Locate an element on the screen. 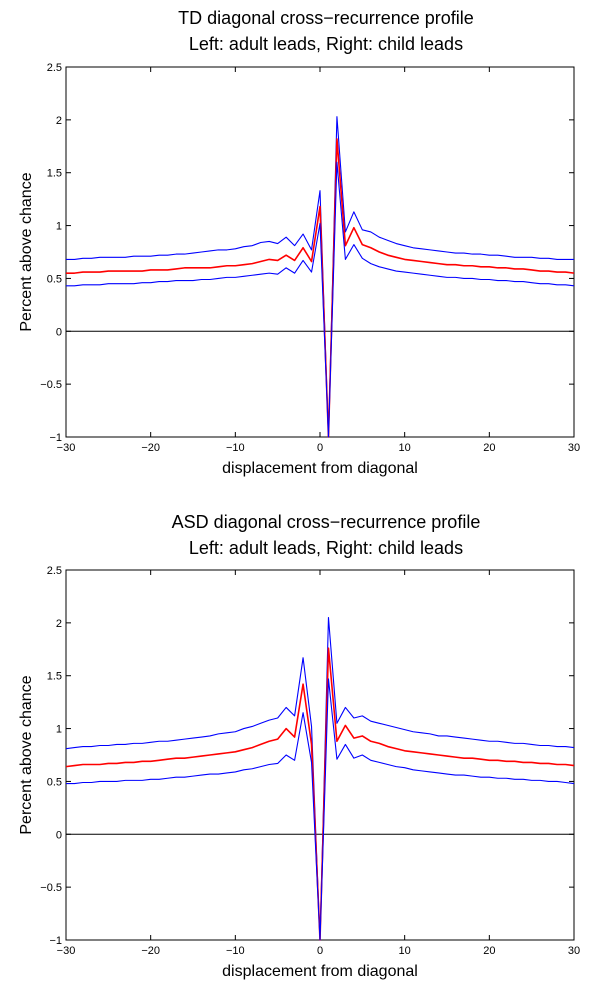  chart-title: TD diagonal cross−recurrence profile is located at coordinates (326, 18).